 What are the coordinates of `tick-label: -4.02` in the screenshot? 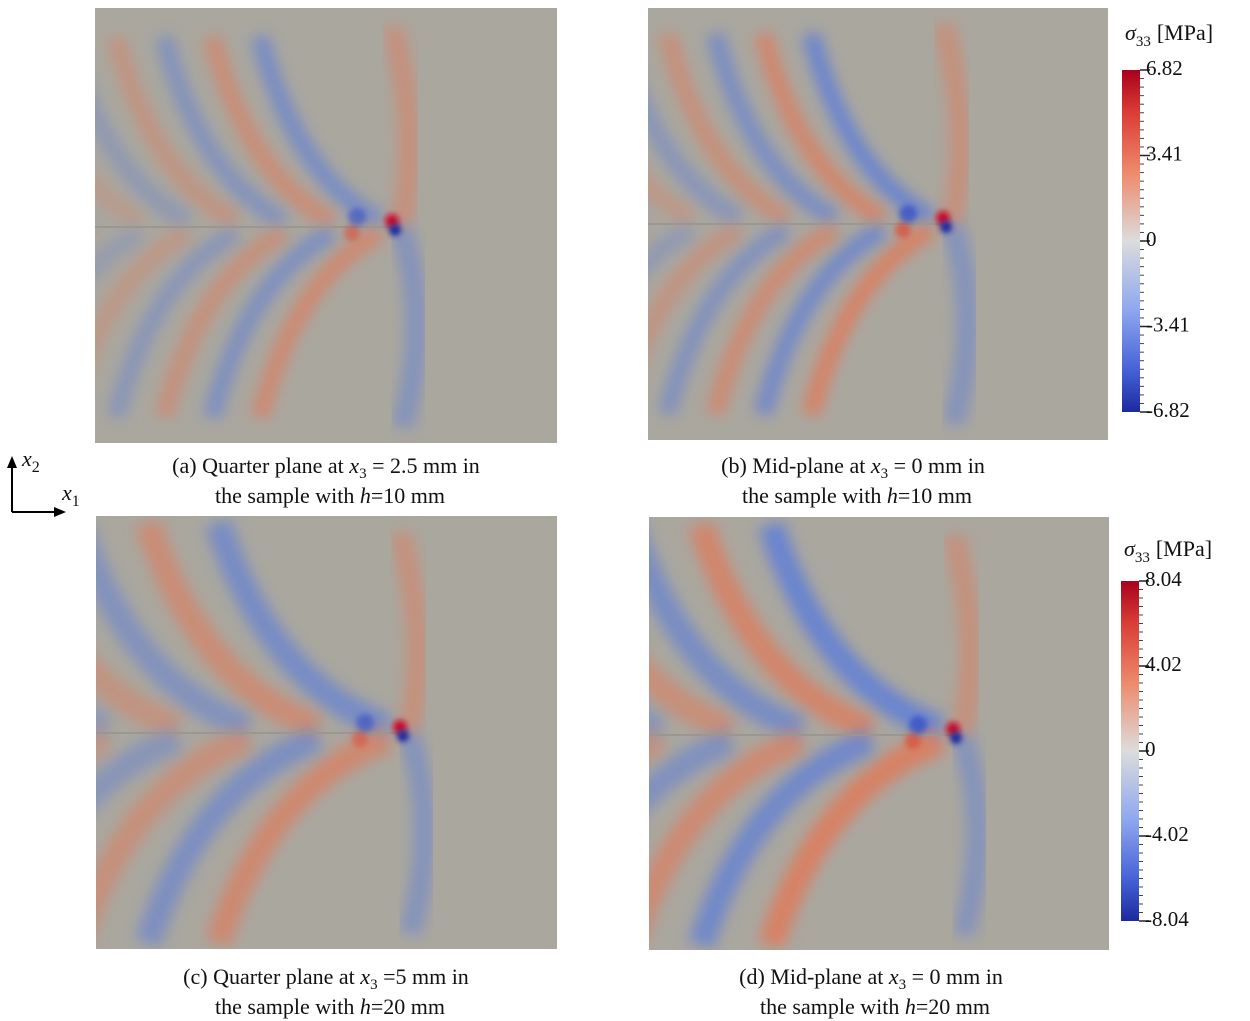 It's located at (1167, 834).